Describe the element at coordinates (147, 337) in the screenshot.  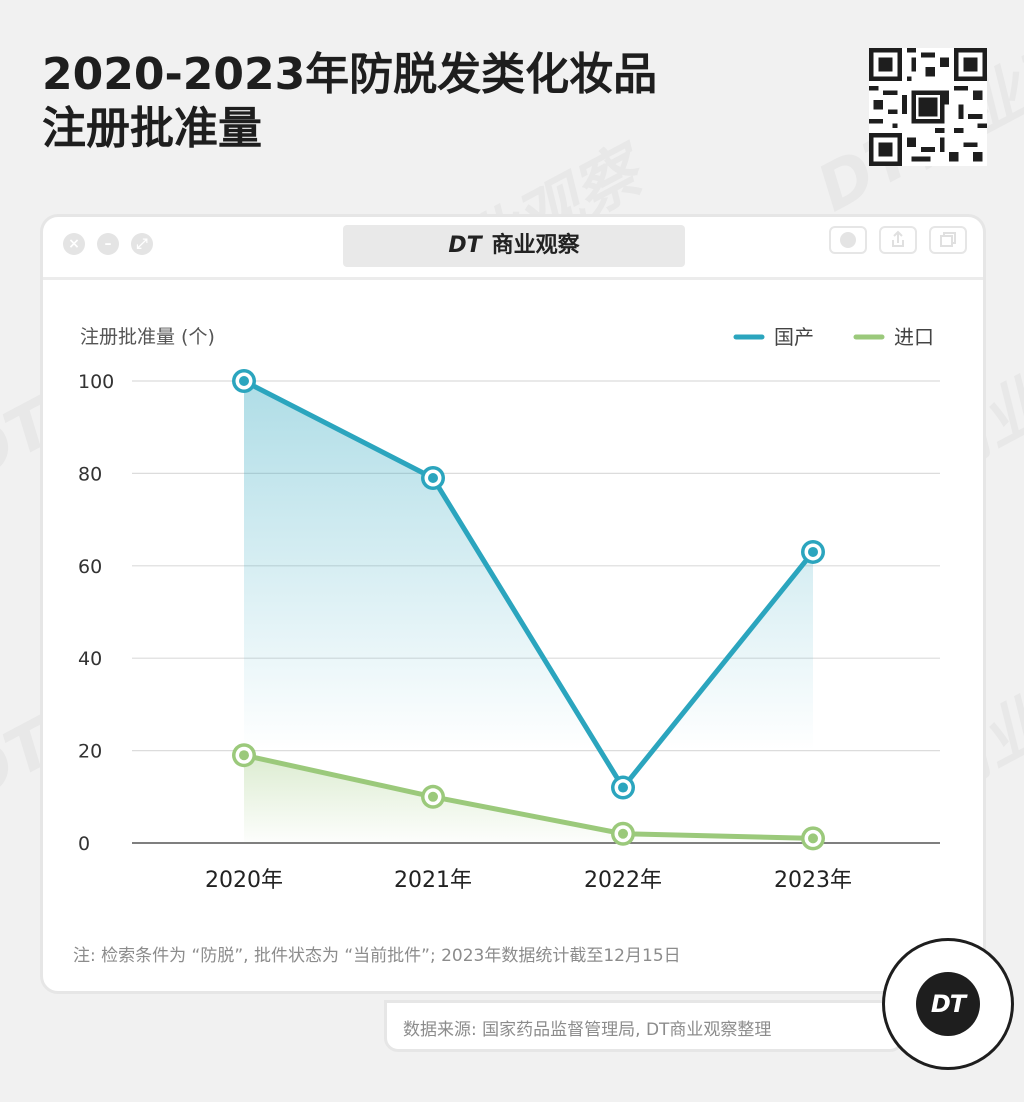
I see `y-axis-label: 注册批准量 (个)` at that location.